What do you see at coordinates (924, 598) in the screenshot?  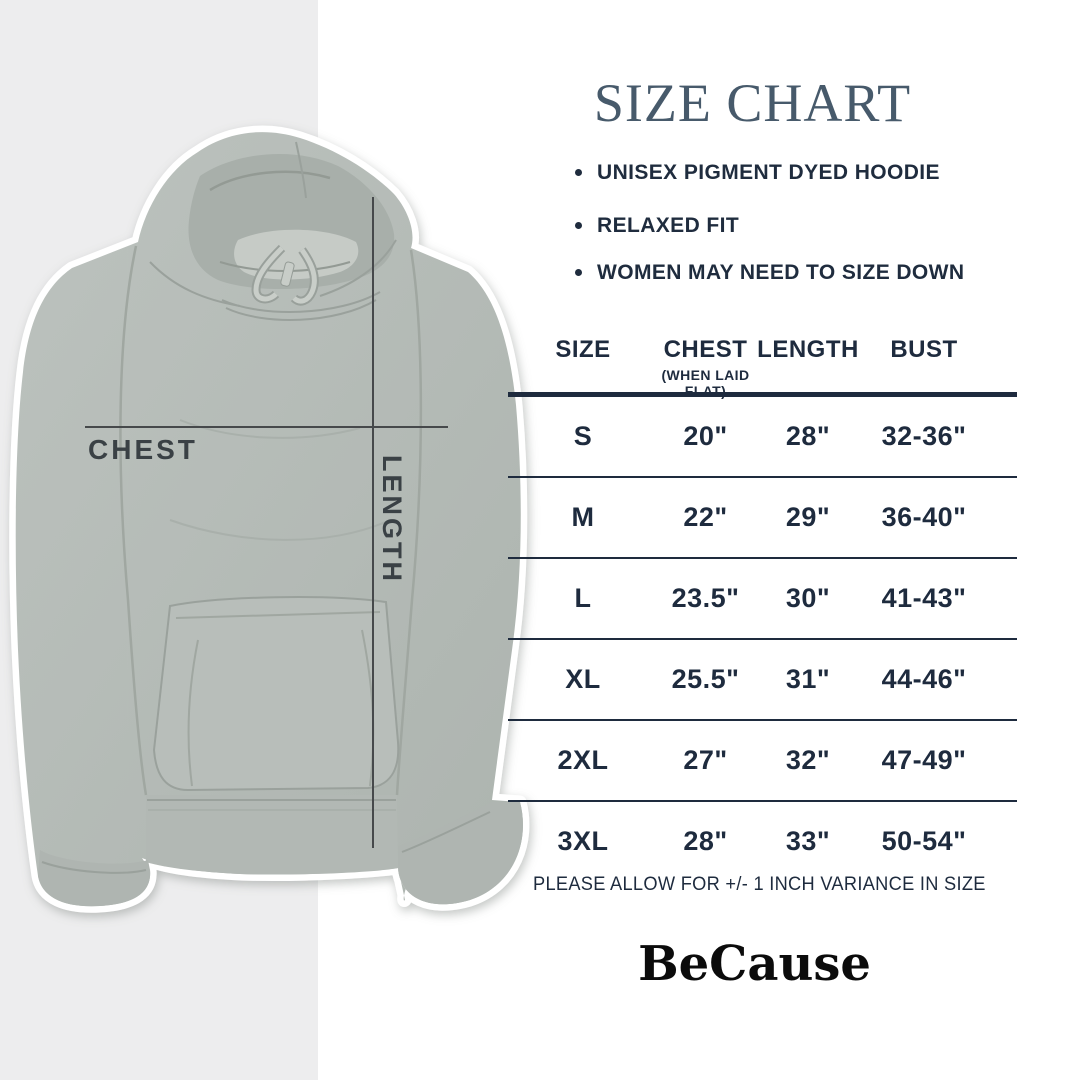 I see `bust-cell: 41-43"` at bounding box center [924, 598].